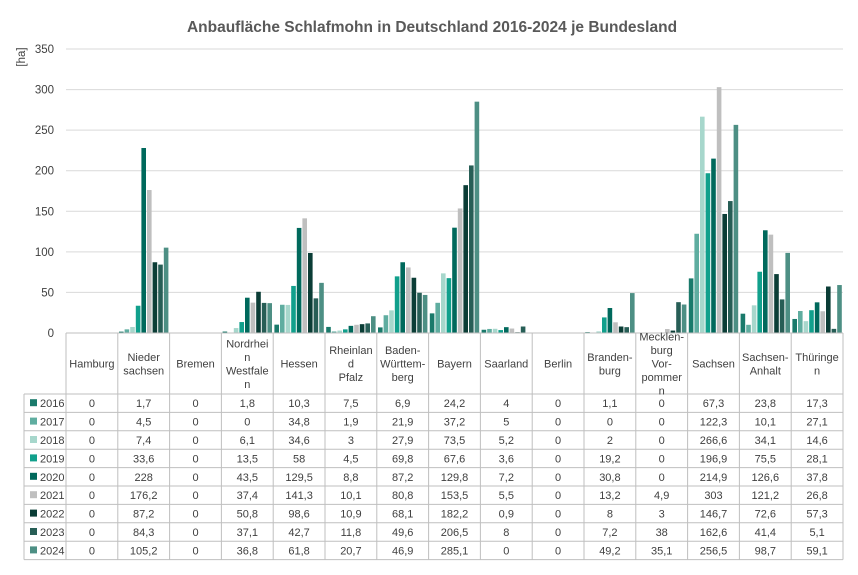 The width and height of the screenshot is (858, 575). I want to click on table-cell: 72,6, so click(765, 515).